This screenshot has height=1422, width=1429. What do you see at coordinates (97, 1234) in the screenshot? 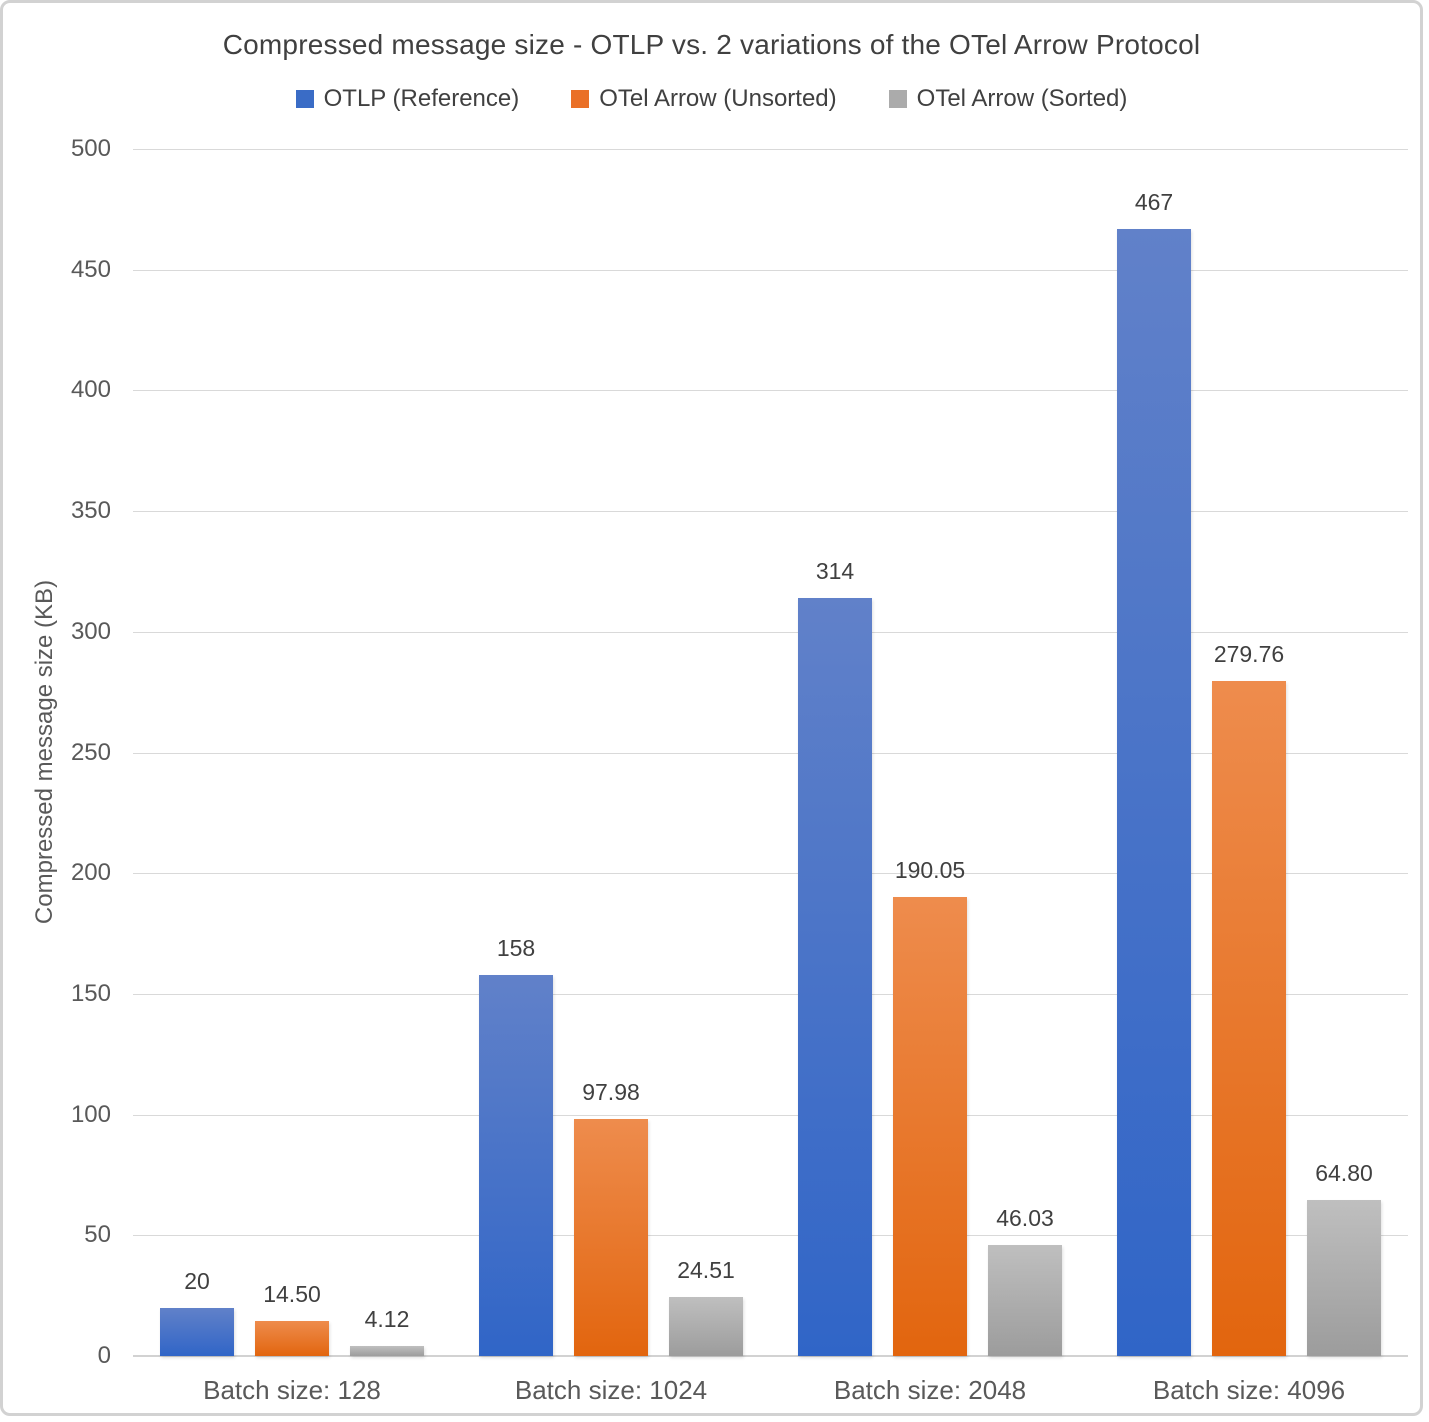
I see `y-tick-label-50: 50` at bounding box center [97, 1234].